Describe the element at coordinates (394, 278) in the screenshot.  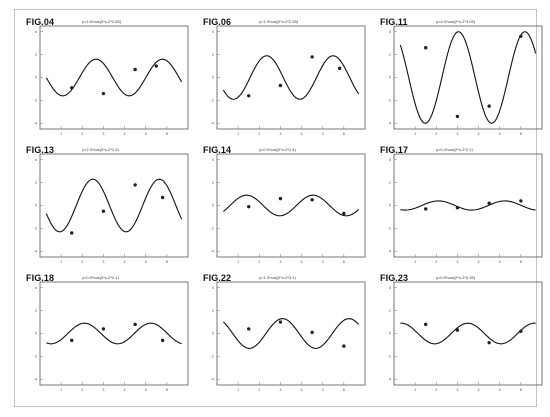
I see `figure-label: FIG.23` at that location.